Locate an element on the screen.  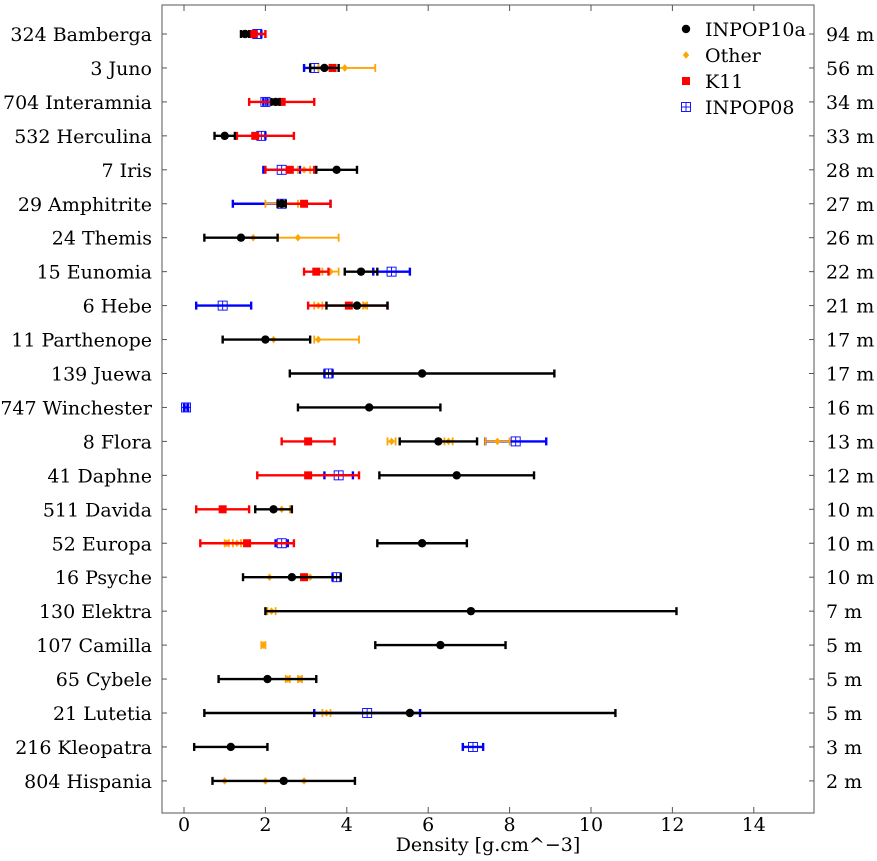
legend-label: K11 is located at coordinates (724, 82).